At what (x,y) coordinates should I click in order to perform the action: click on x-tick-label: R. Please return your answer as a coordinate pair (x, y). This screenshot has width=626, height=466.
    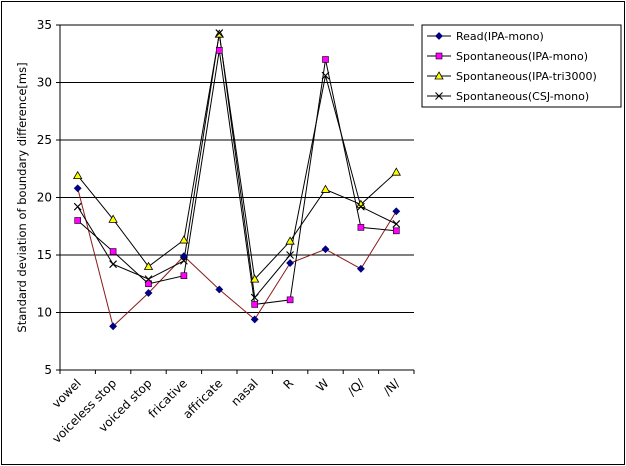
    Looking at the image, I should click on (288, 384).